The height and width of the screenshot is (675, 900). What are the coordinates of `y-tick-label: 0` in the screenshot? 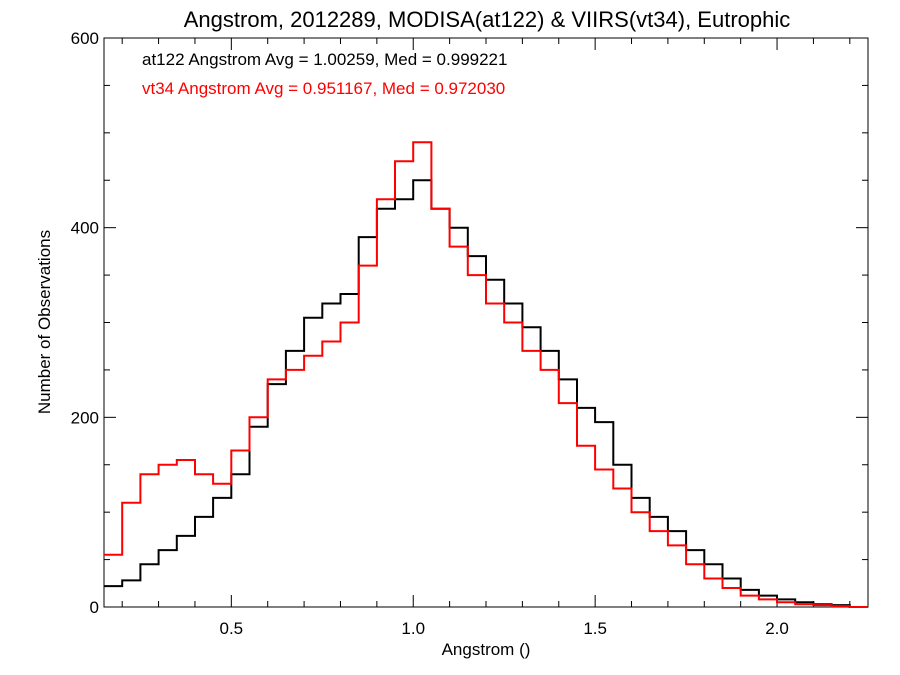 It's located at (94, 607).